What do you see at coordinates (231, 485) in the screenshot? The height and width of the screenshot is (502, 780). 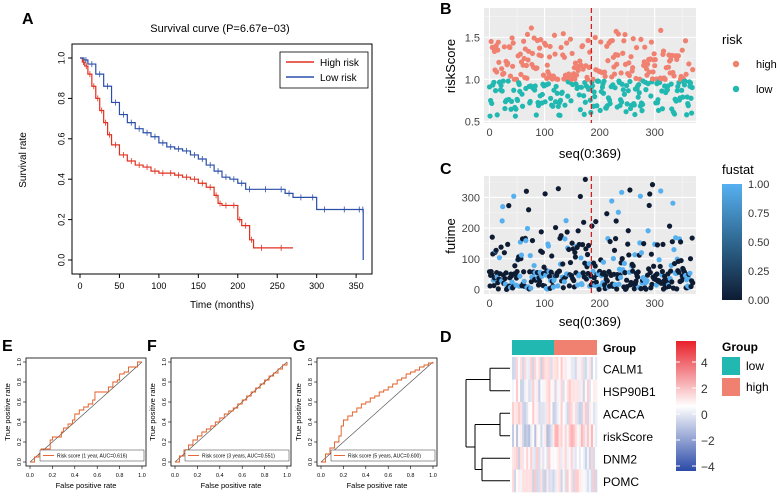 I see `roc-xlabel: False positive rate` at bounding box center [231, 485].